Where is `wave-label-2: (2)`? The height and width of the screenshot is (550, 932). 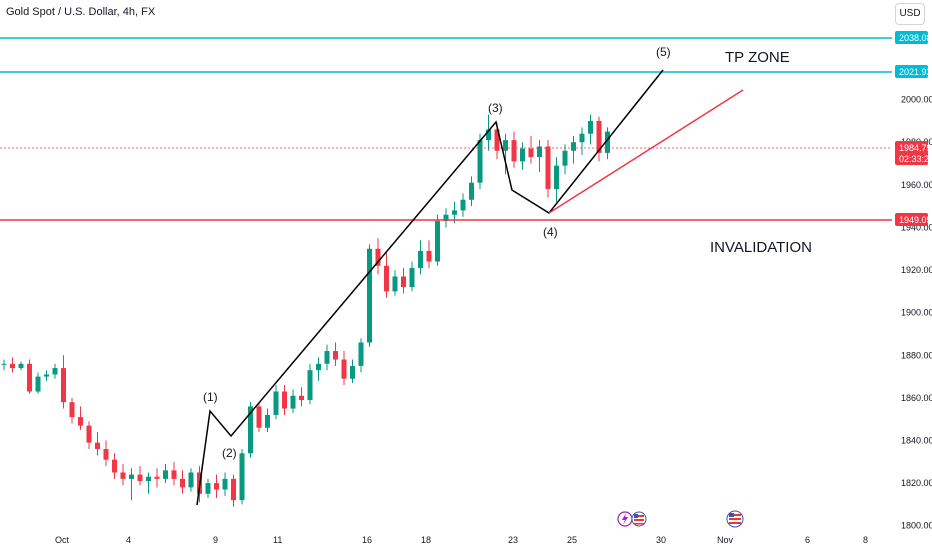 wave-label-2: (2) is located at coordinates (229, 453).